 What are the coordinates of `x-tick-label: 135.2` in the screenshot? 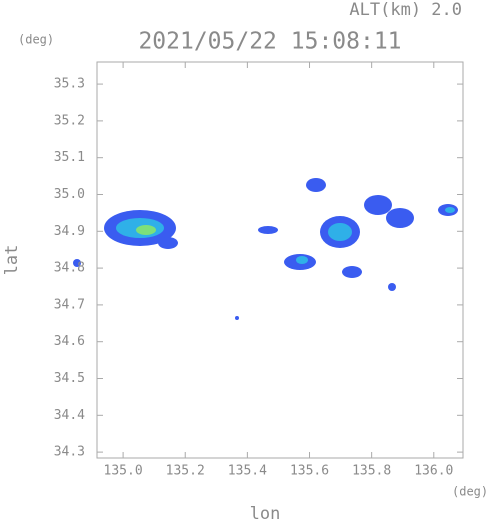 It's located at (185, 471).